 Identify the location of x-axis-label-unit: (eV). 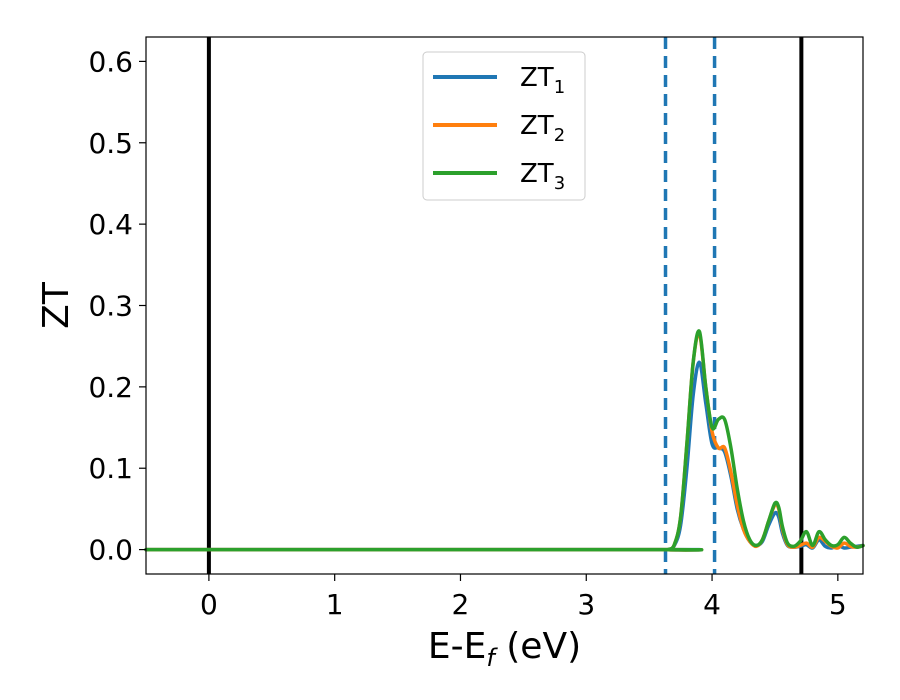
(538, 646).